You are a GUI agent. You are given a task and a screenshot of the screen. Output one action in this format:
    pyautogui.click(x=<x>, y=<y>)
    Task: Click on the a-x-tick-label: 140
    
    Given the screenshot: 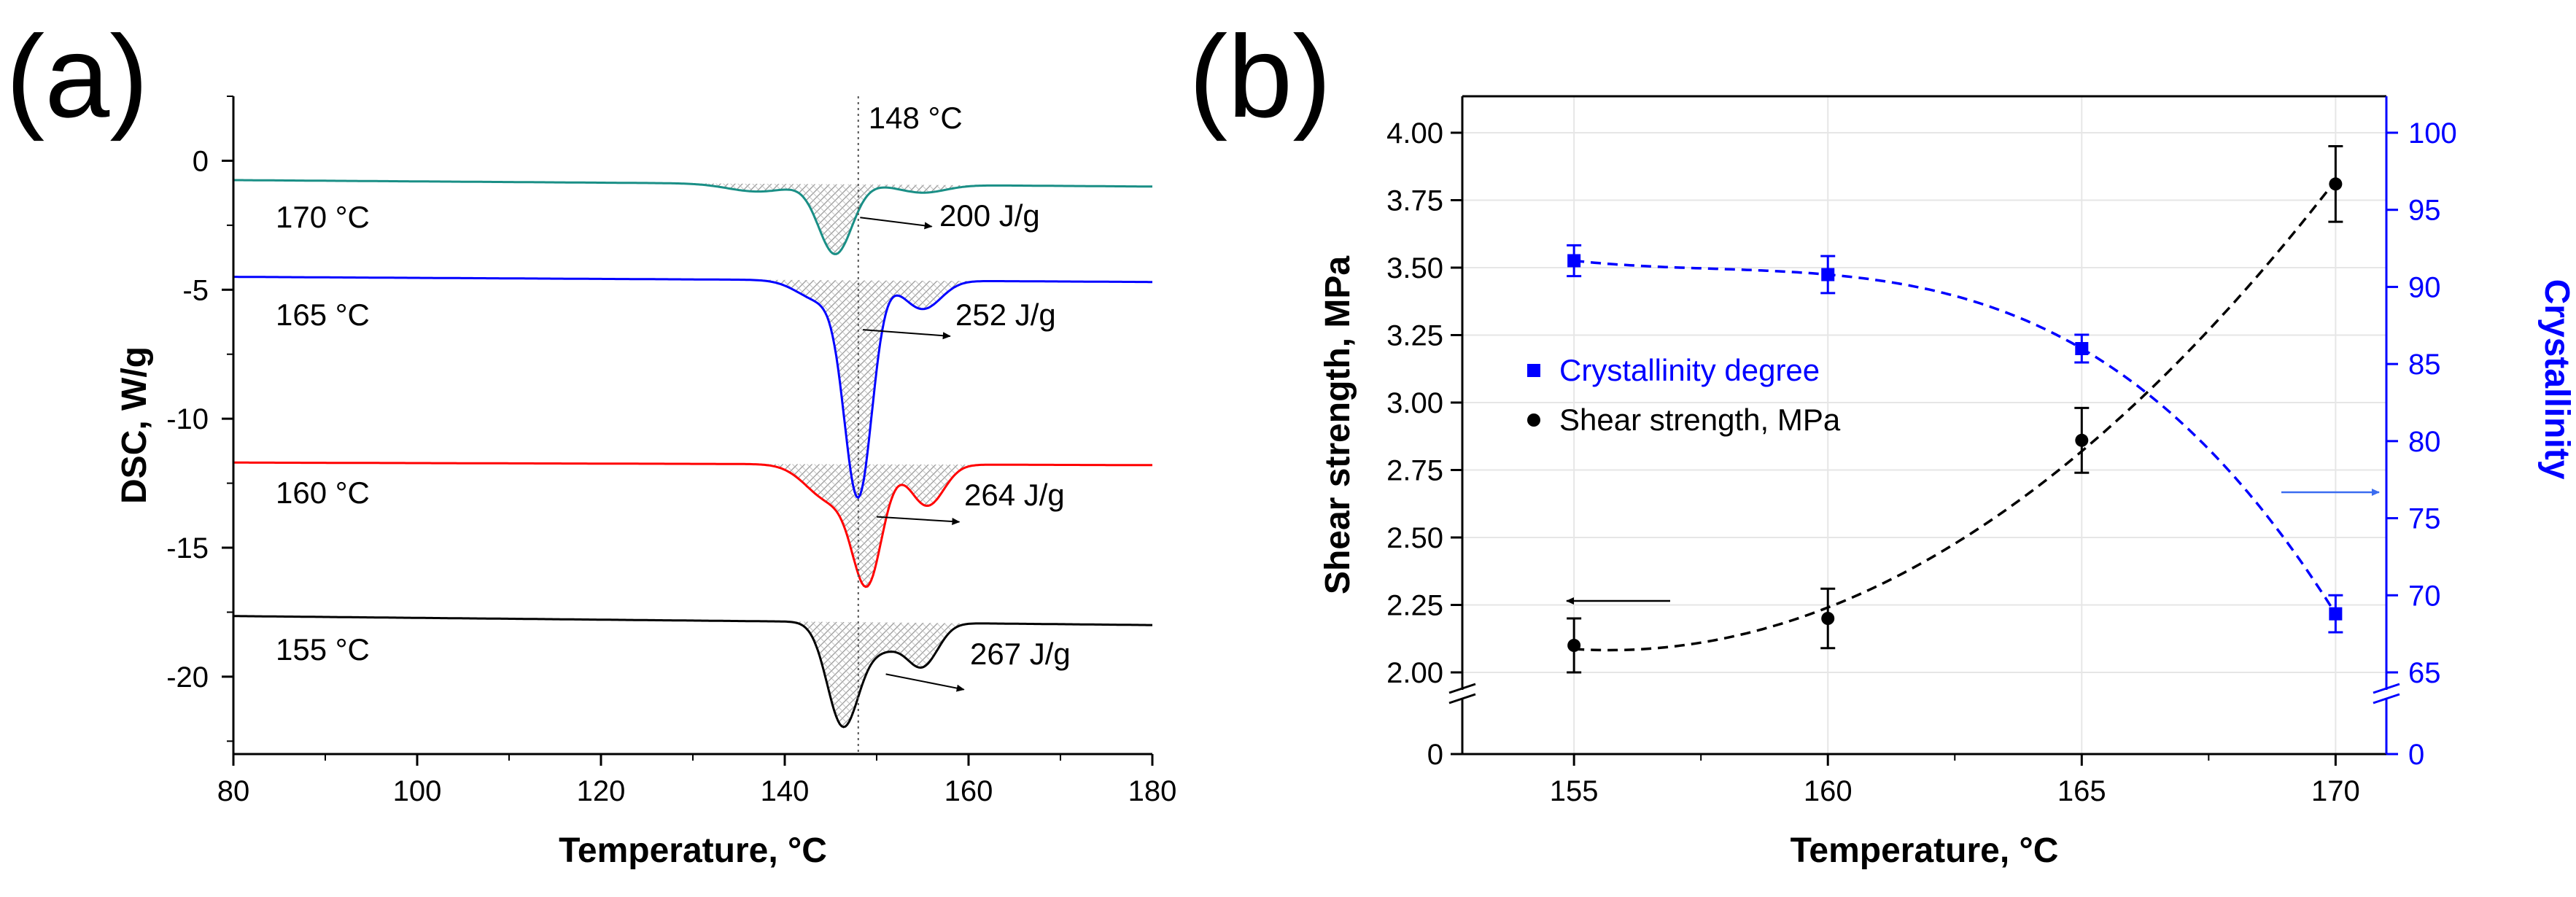 What is the action you would take?
    pyautogui.click(x=786, y=791)
    